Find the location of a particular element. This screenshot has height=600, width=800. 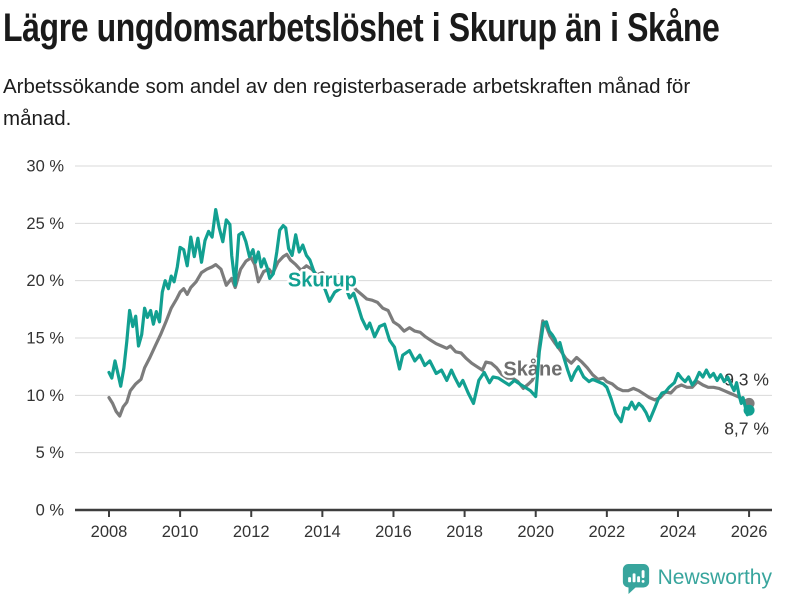

series-end-dot-skurup is located at coordinates (749, 410).